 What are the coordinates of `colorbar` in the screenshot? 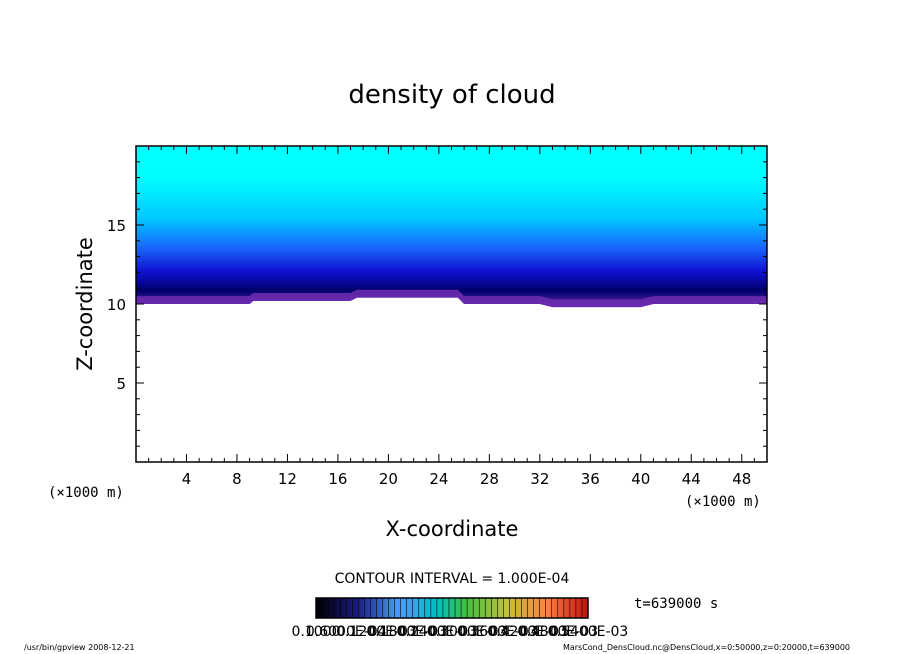 It's located at (452, 608).